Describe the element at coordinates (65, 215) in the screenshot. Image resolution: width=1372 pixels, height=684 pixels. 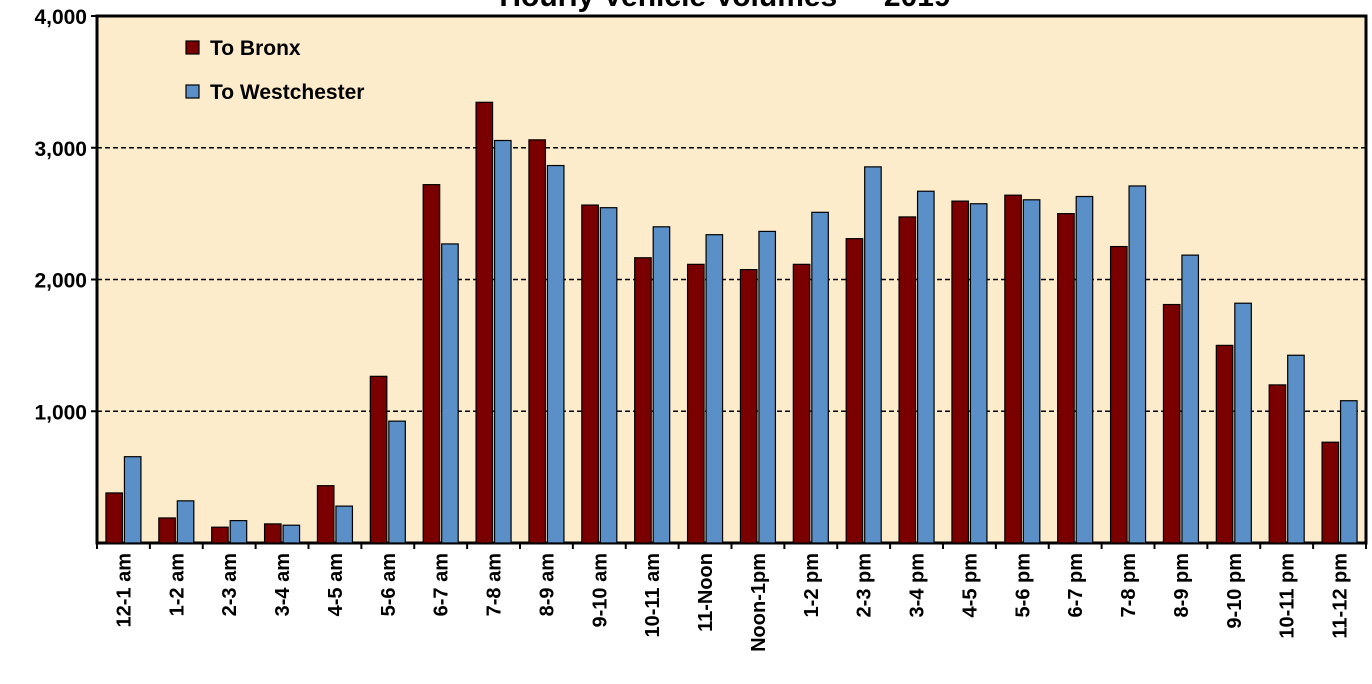
I see `y-axis: 1,000 2,000 3,000 4,000` at that location.